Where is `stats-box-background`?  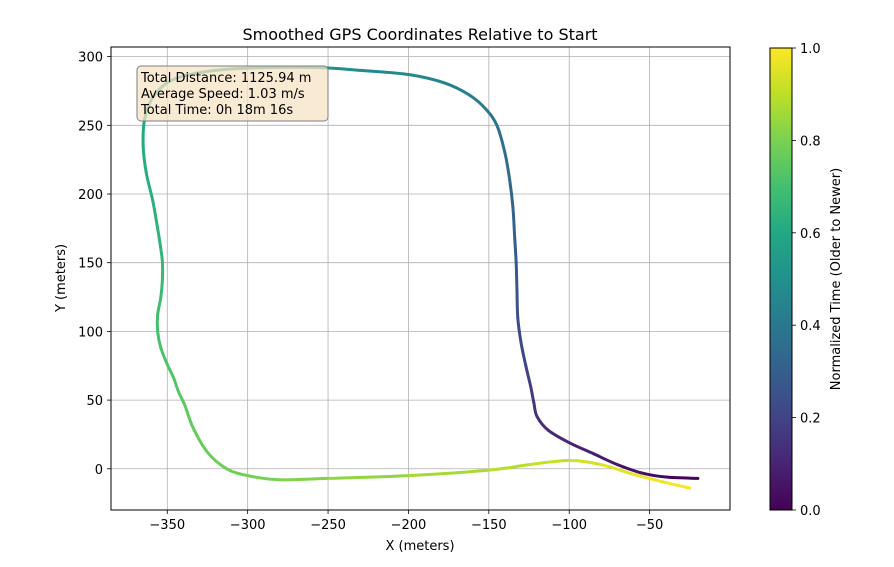
stats-box-background is located at coordinates (232, 93).